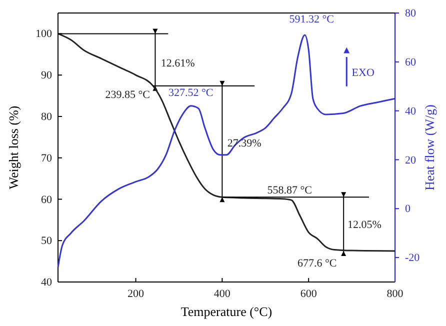 The width and height of the screenshot is (446, 326). I want to click on y-axis-title: Weight loss (%), so click(13, 148).